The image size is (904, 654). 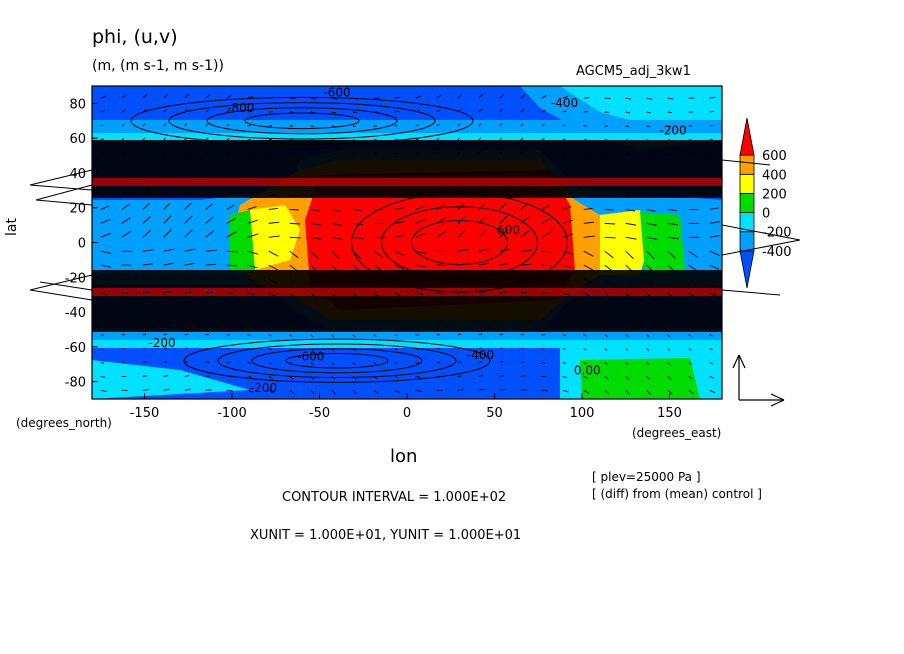 What do you see at coordinates (145, 413) in the screenshot?
I see `x-tick-label: -150` at bounding box center [145, 413].